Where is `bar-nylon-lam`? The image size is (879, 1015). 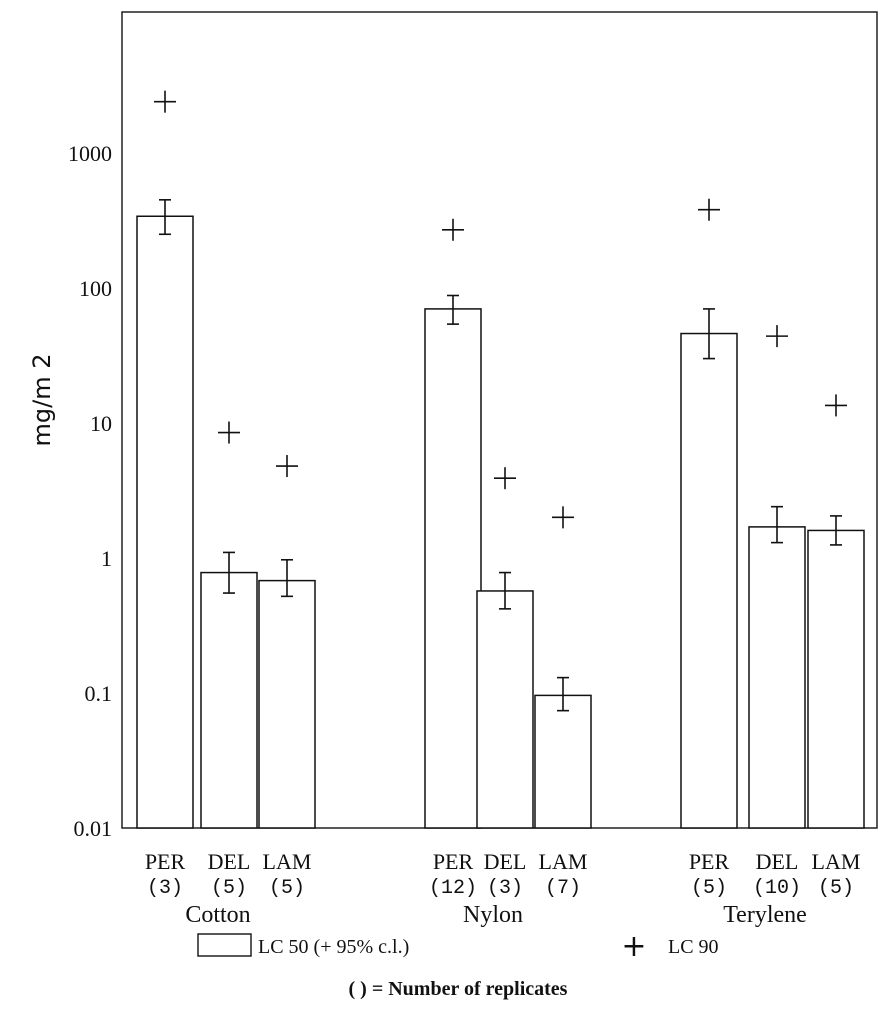
bar-nylon-lam is located at coordinates (563, 761).